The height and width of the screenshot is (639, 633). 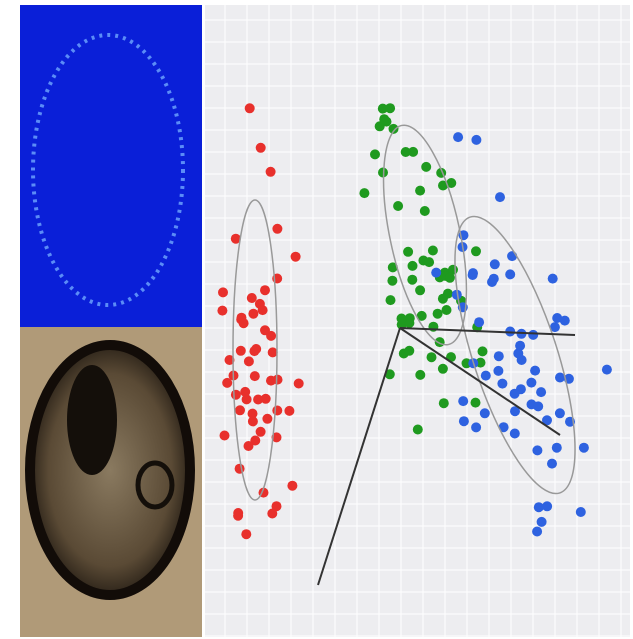 What do you see at coordinates (92, 420) in the screenshot?
I see `photo-dark-spot` at bounding box center [92, 420].